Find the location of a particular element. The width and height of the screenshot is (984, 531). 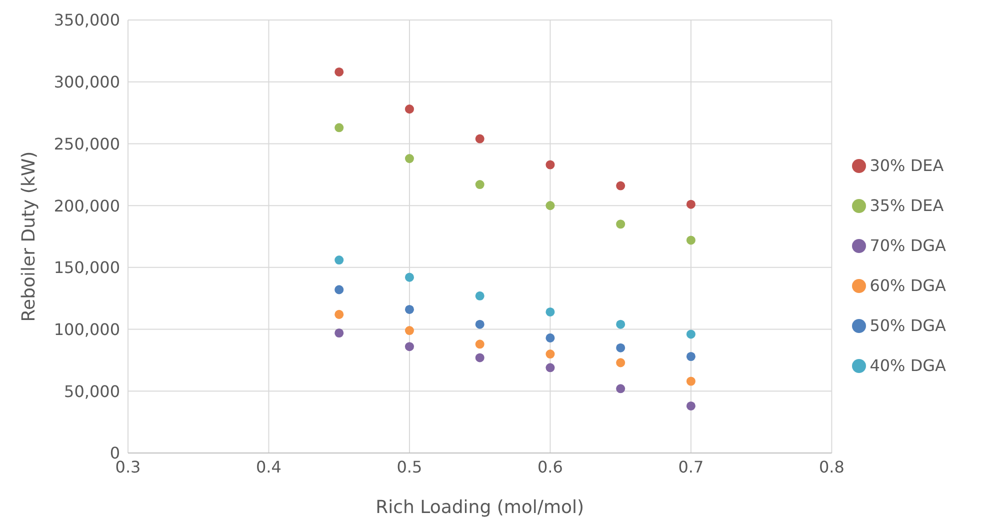

y-tick-label: 250,000 is located at coordinates (87, 144).